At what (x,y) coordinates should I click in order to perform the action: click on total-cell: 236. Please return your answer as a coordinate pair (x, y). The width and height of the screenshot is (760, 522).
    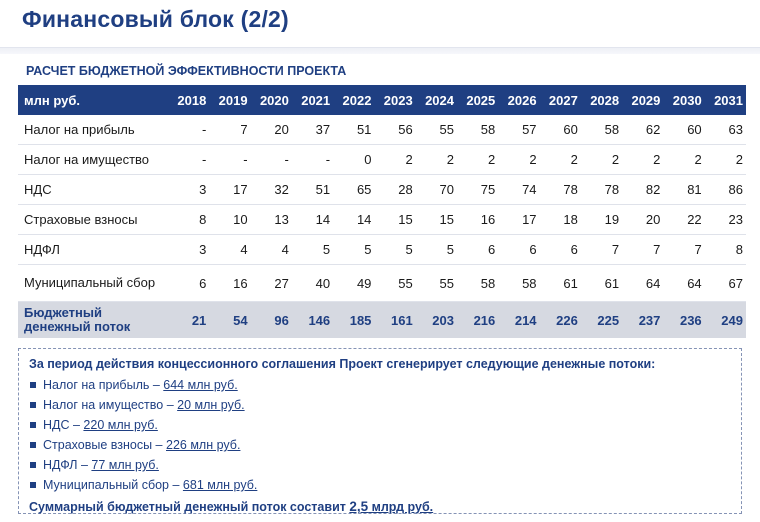
    Looking at the image, I should click on (684, 319).